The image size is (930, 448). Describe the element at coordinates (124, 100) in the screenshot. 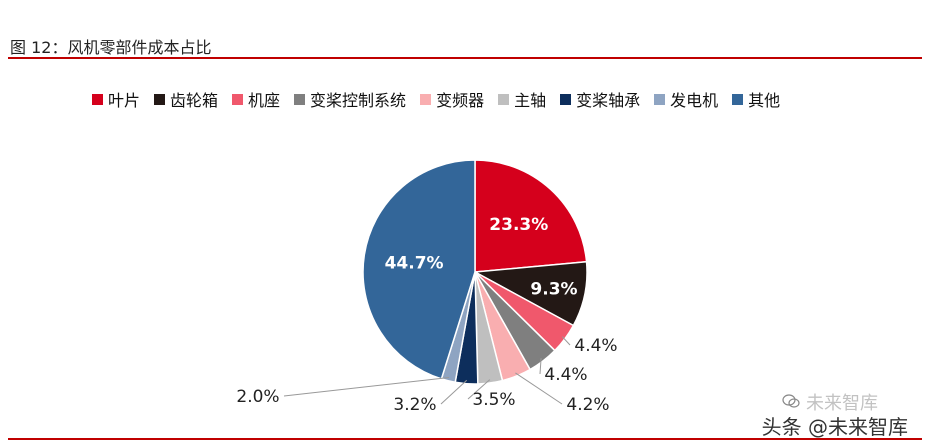

I see `legend-label: 叶片` at that location.